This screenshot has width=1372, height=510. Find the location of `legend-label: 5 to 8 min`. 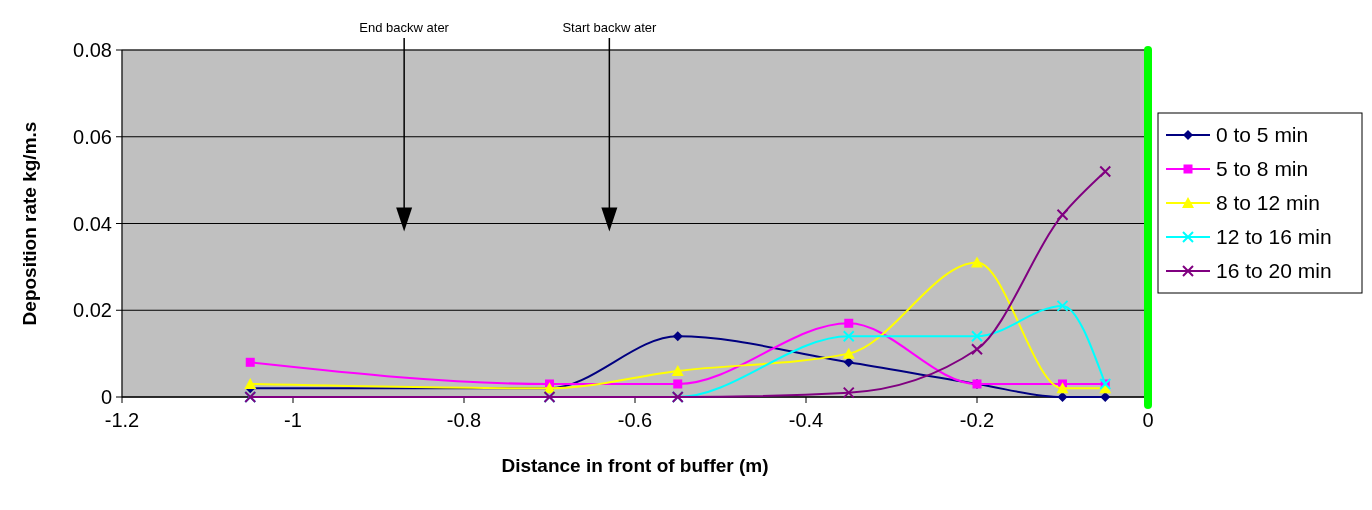

legend-label: 5 to 8 min is located at coordinates (1262, 169).